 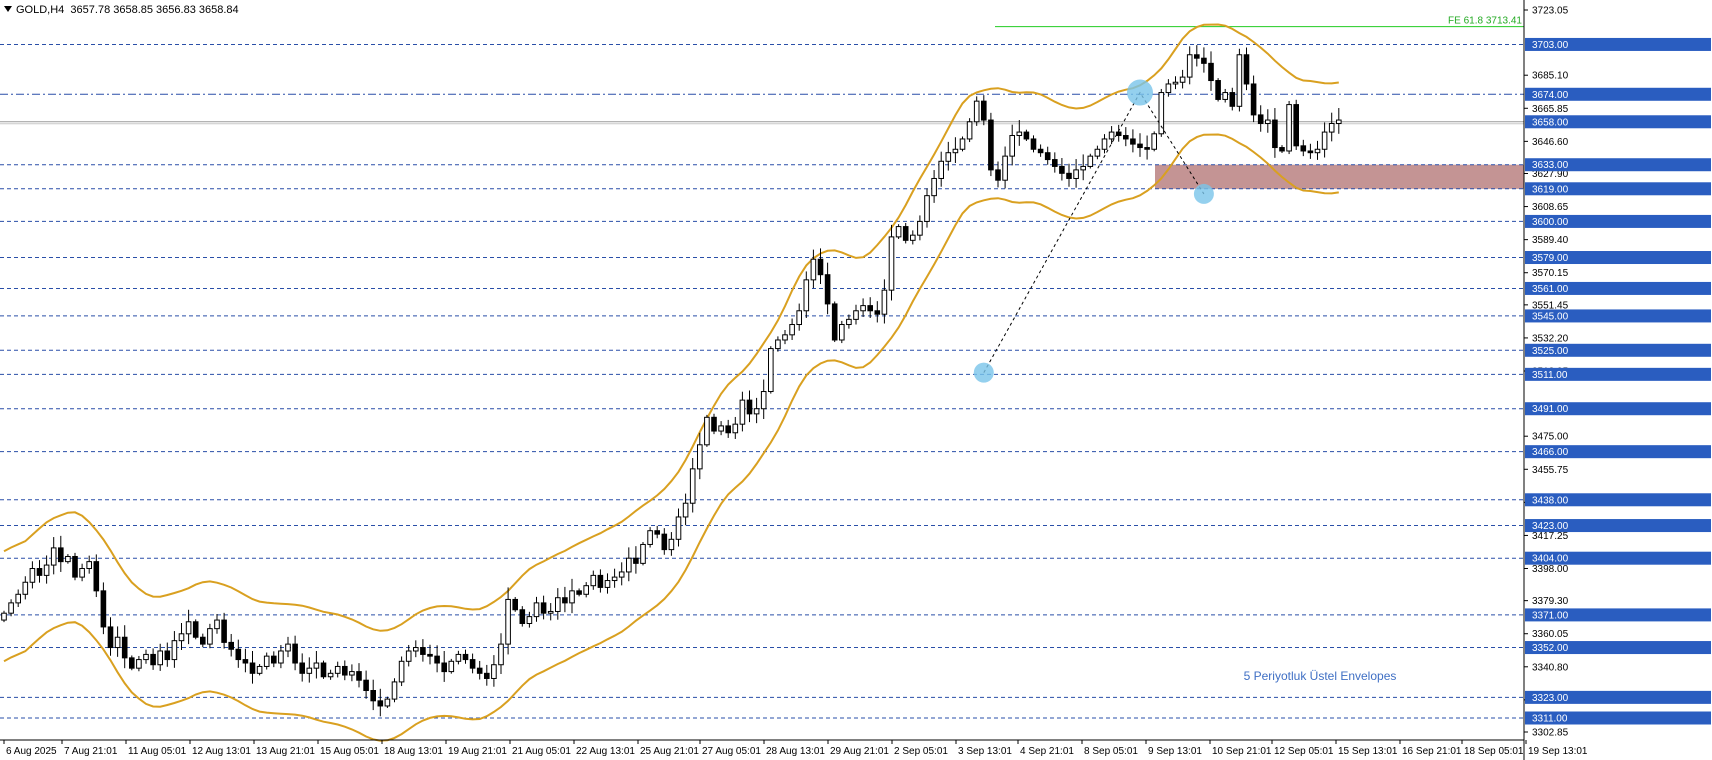 I want to click on price-tag-3371.00: 3371.00, so click(x=1550, y=615).